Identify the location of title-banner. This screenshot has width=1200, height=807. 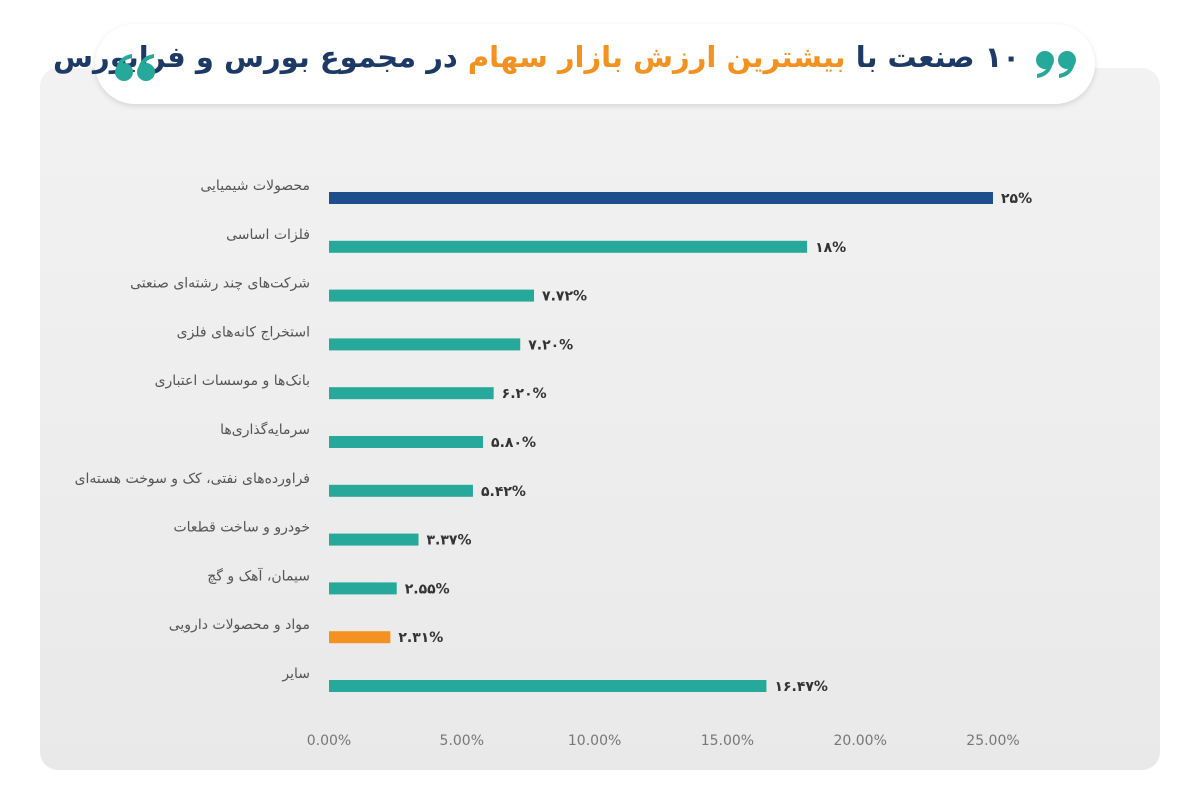
(595, 64).